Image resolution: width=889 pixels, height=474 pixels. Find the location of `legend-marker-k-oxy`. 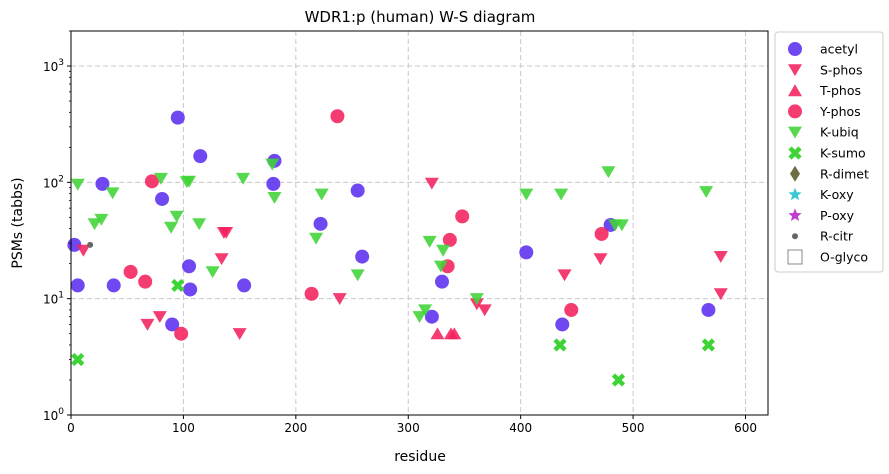

legend-marker-k-oxy is located at coordinates (795, 194).